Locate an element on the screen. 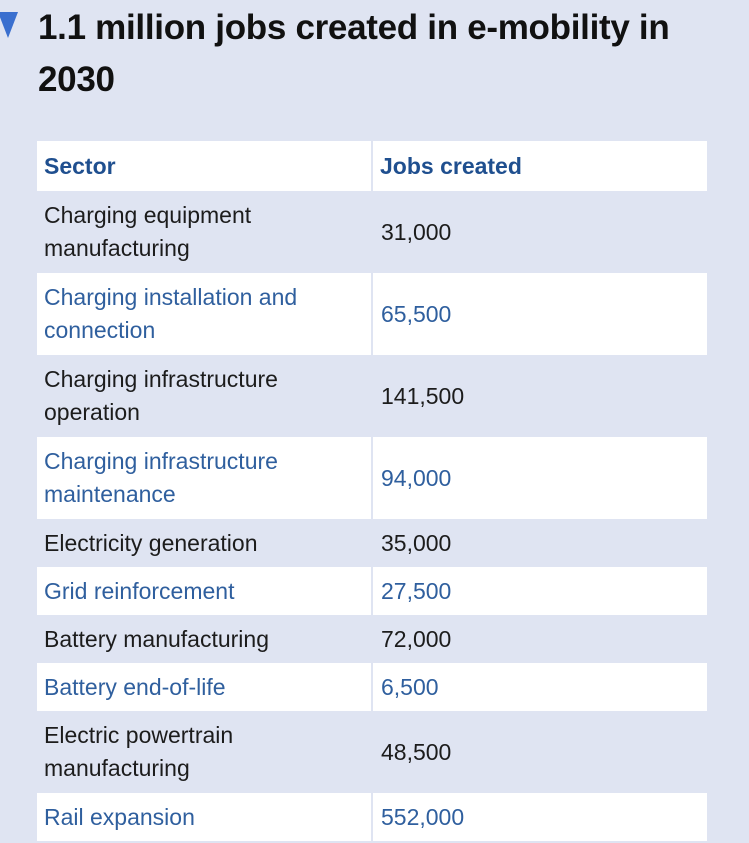 This screenshot has width=749, height=843. sector-cell: Electric powertrain manufacturing is located at coordinates (205, 752).